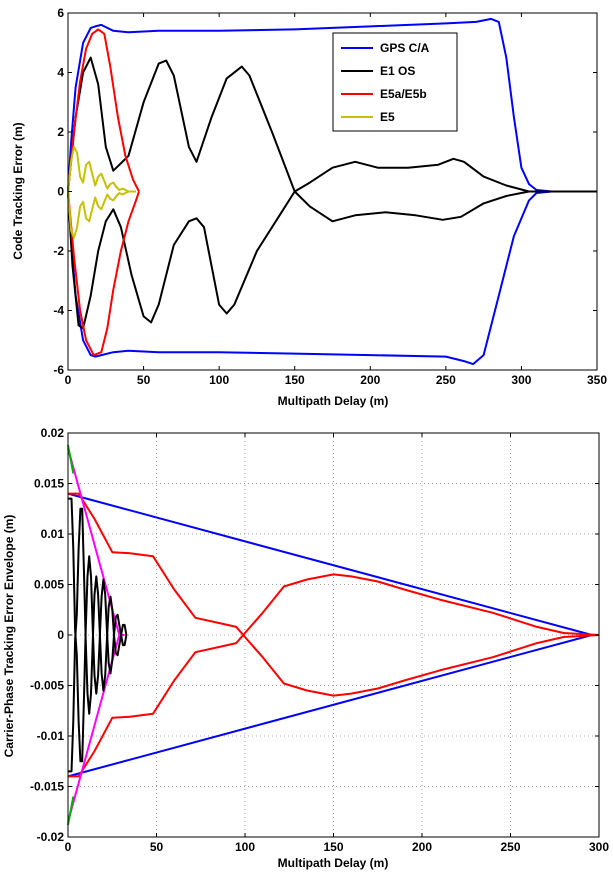 The image size is (613, 874). Describe the element at coordinates (597, 380) in the screenshot. I see `x-tick-label: 350` at that location.